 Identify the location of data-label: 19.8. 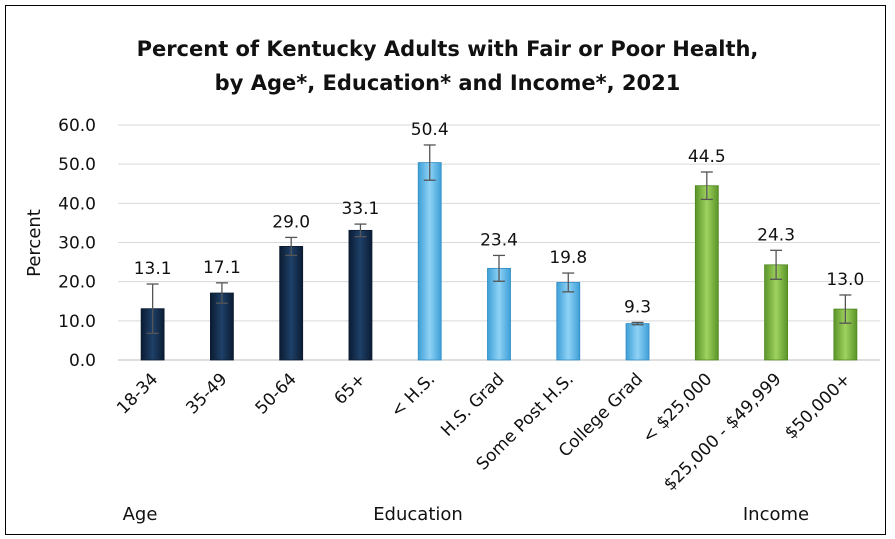
(568, 258).